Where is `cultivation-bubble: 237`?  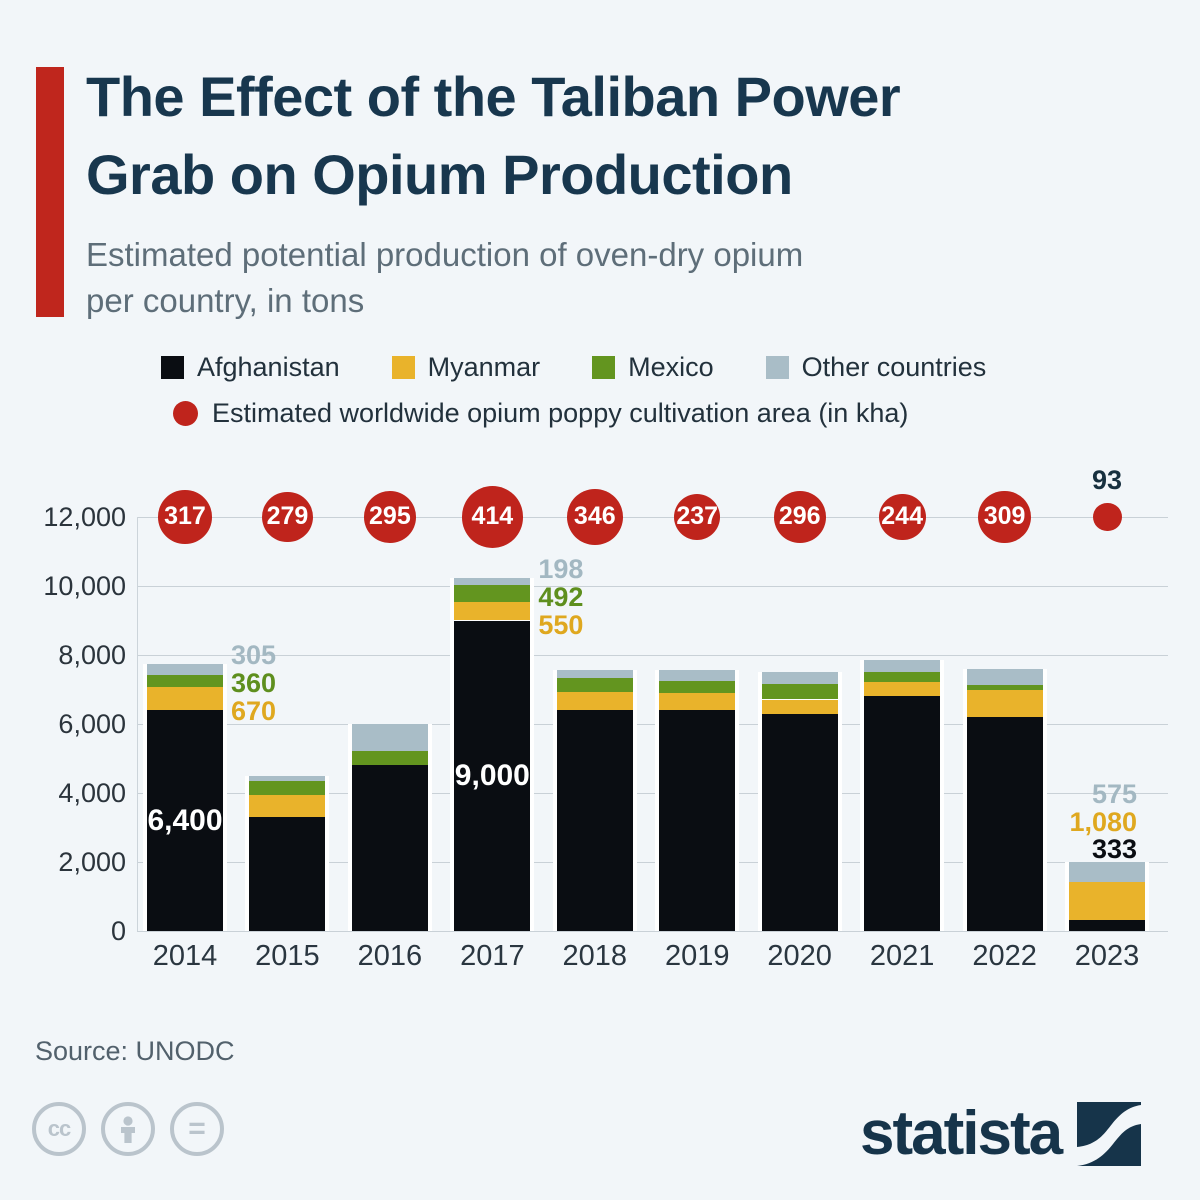 cultivation-bubble: 237 is located at coordinates (697, 517).